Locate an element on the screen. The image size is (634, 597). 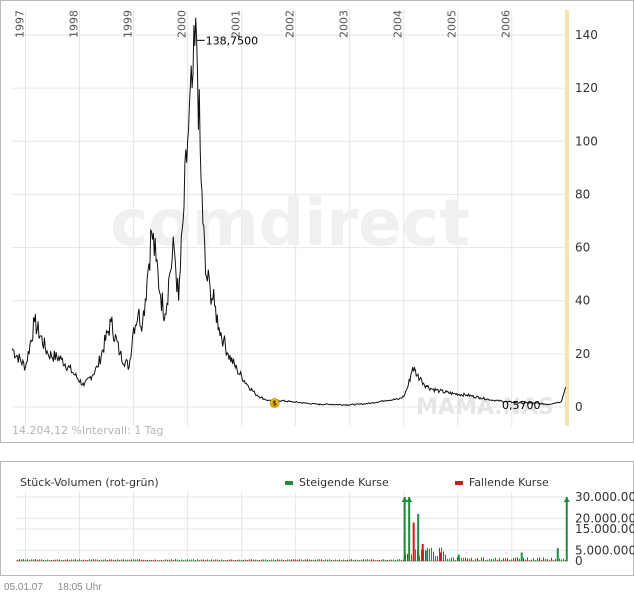
y-tick-label: 0 is located at coordinates (579, 407).